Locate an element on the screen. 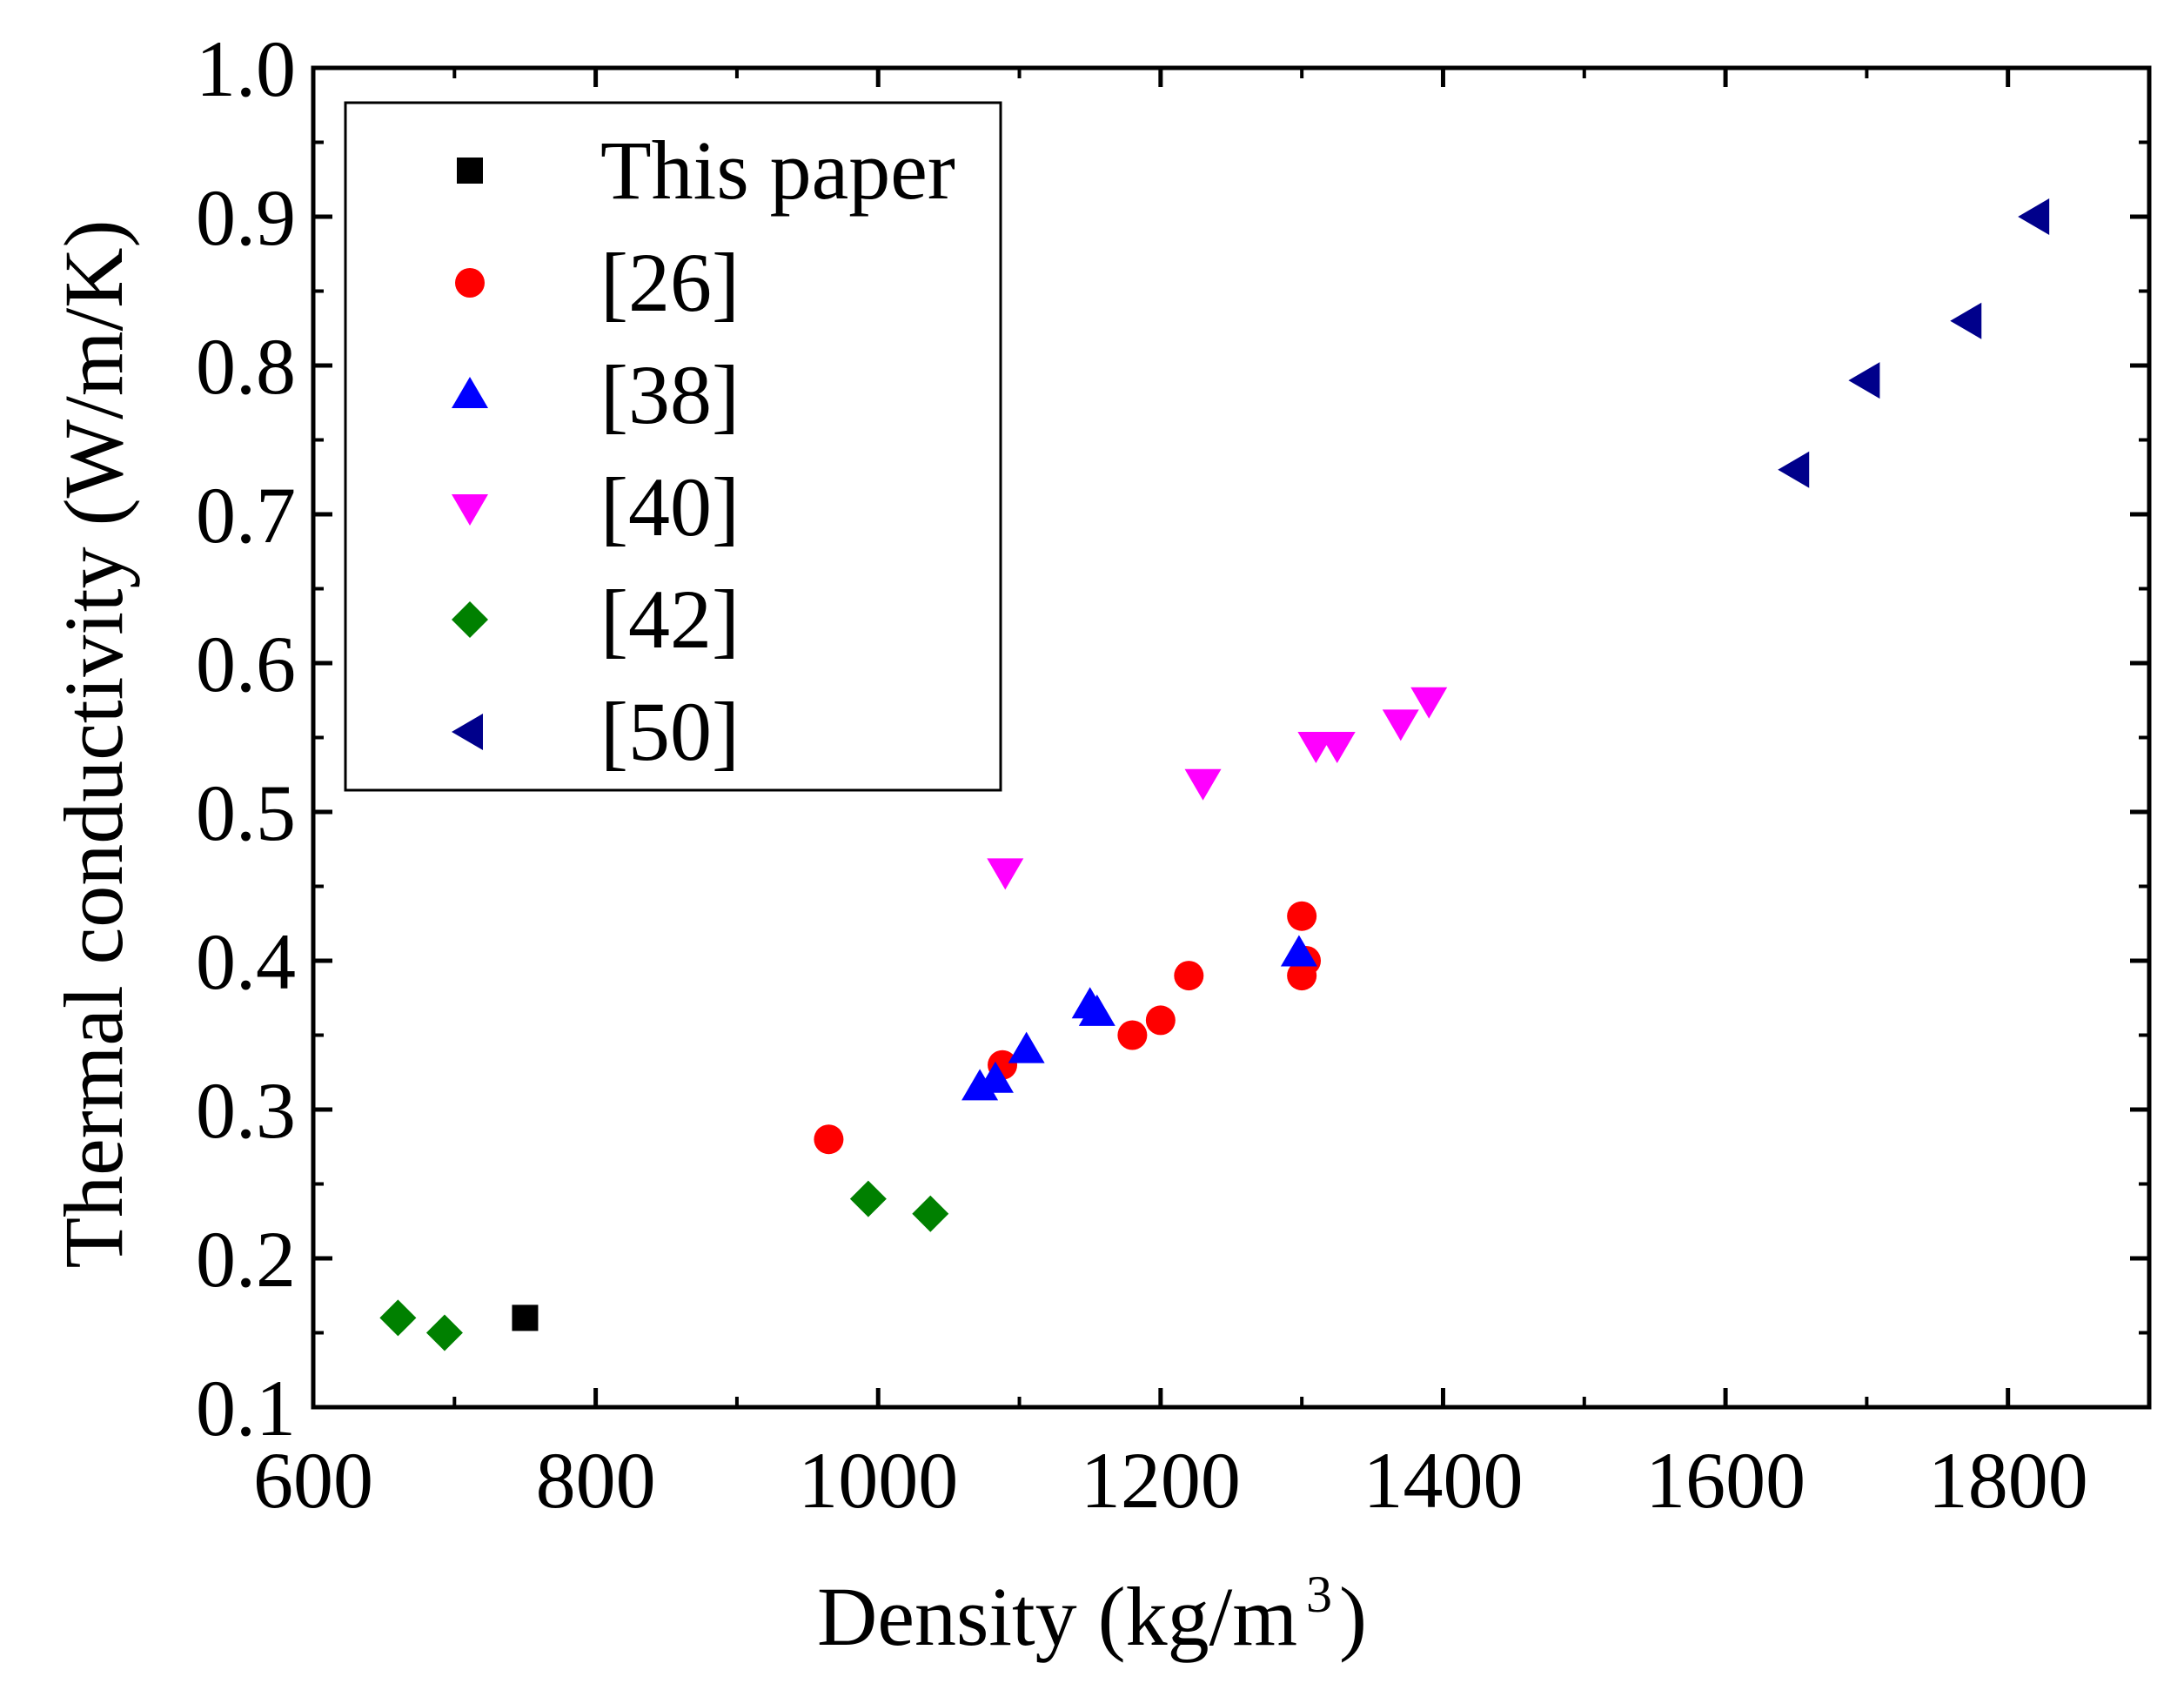  x-tick-label: 1000 is located at coordinates (878, 1480).